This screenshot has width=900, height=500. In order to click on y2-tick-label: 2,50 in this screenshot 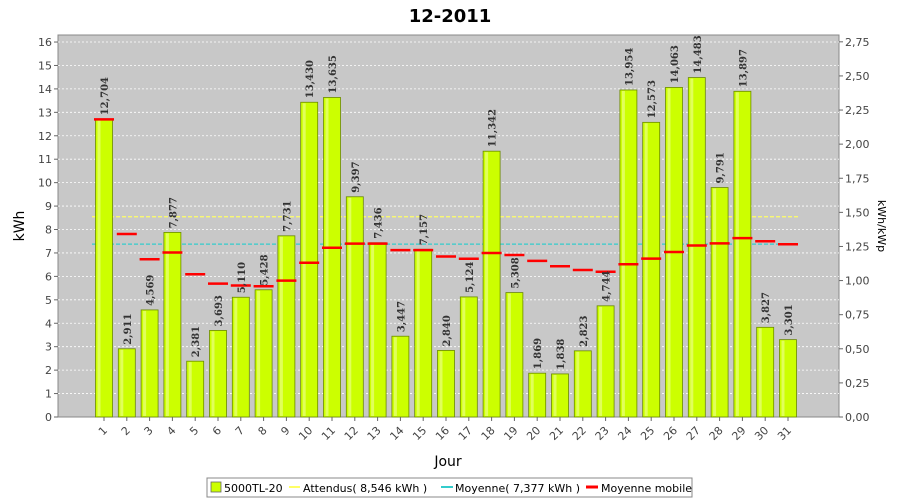, I will do `click(857, 76)`.